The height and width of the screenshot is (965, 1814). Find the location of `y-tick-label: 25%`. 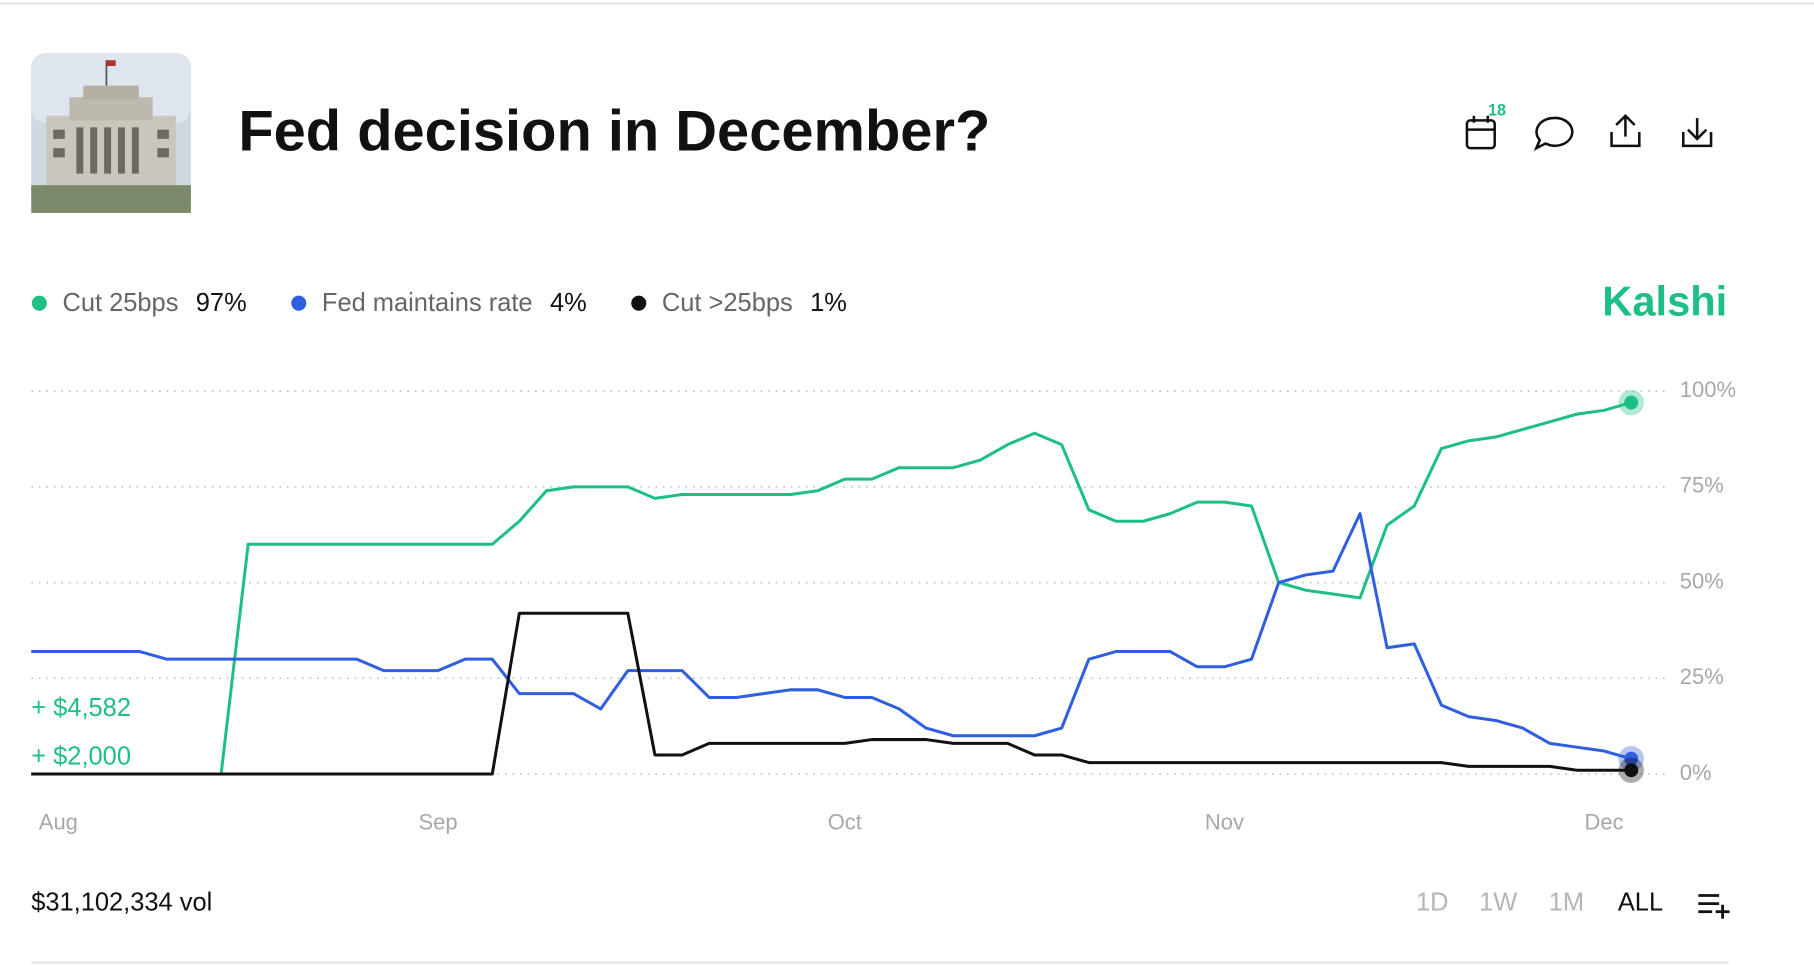

y-tick-label: 25% is located at coordinates (1702, 676).